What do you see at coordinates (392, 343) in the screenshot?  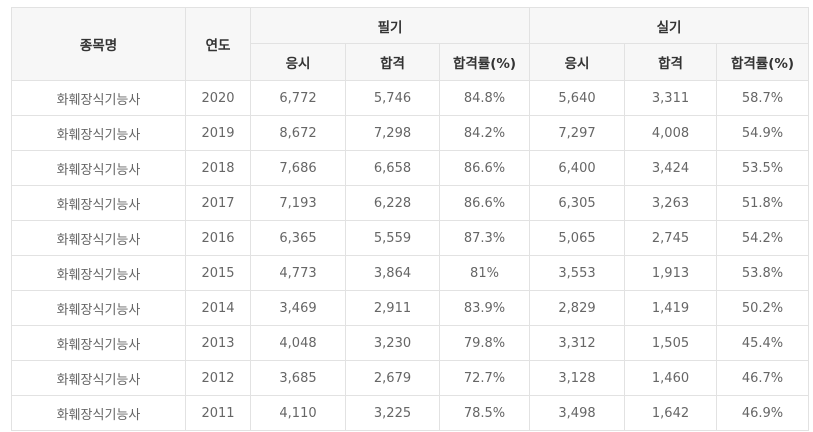 I see `cell-written-passed: 3,230` at bounding box center [392, 343].